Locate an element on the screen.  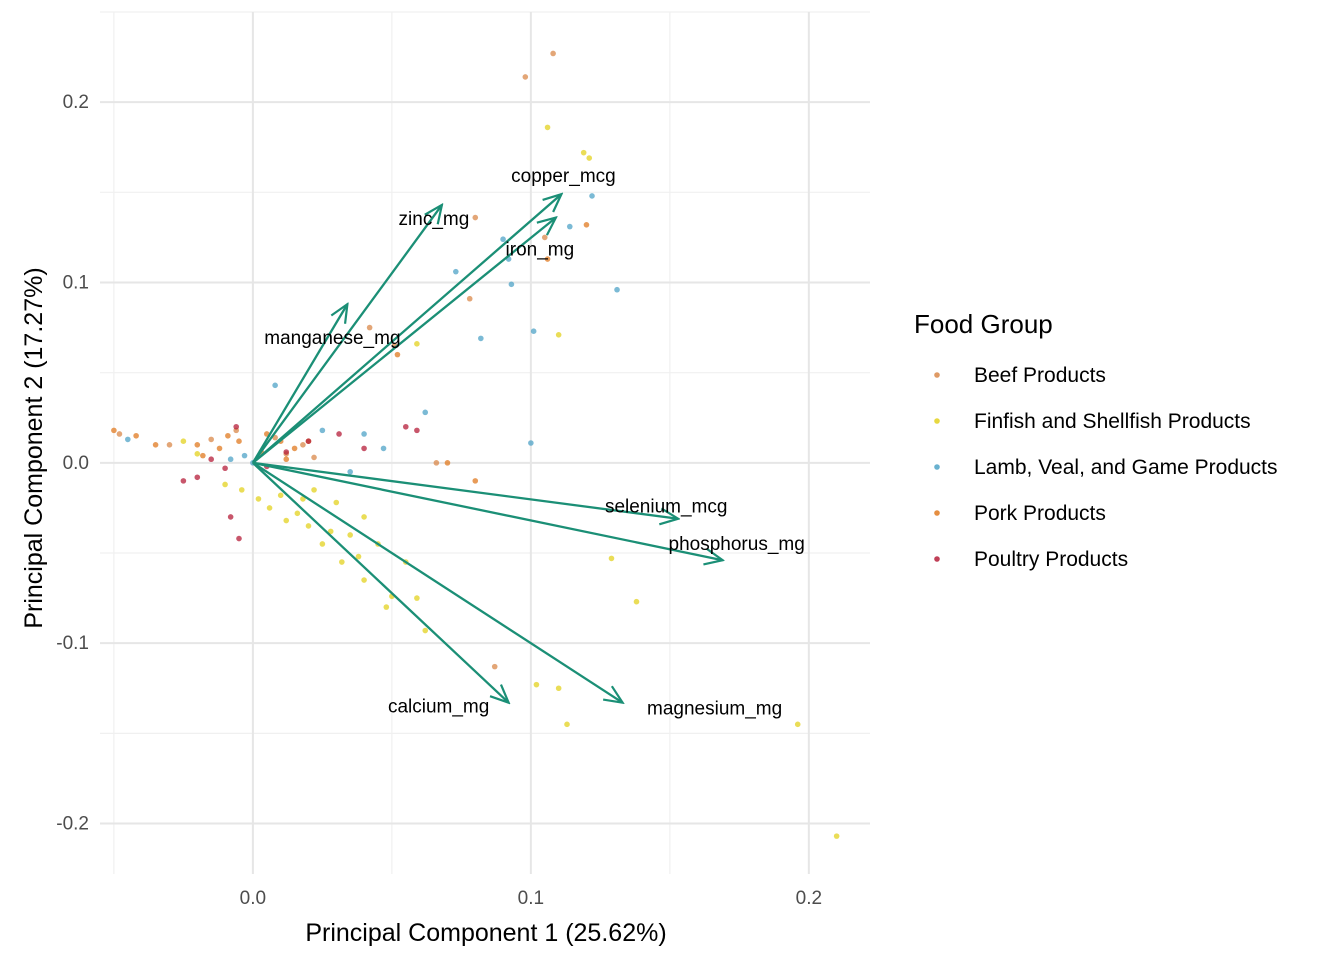
legend-label: Beef Products is located at coordinates (1040, 375).